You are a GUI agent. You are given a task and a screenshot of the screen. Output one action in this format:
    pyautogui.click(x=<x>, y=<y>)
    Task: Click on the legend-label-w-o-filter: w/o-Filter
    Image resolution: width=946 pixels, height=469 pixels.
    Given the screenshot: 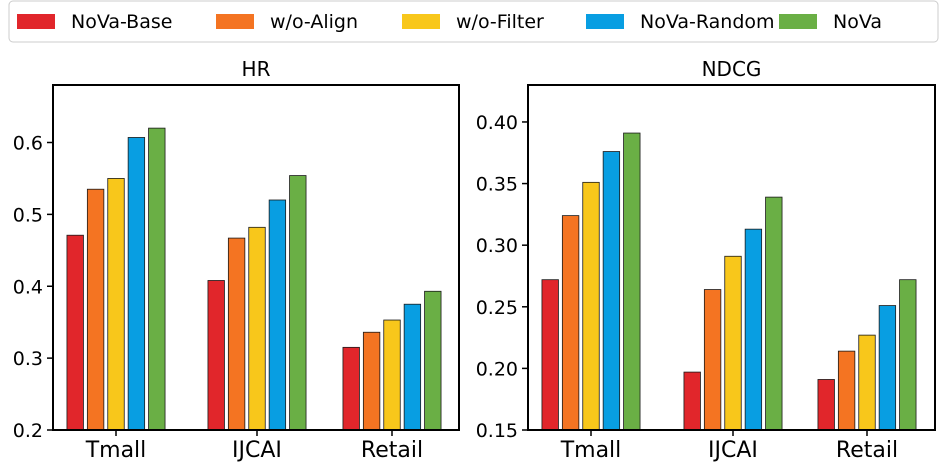 What is the action you would take?
    pyautogui.click(x=500, y=22)
    